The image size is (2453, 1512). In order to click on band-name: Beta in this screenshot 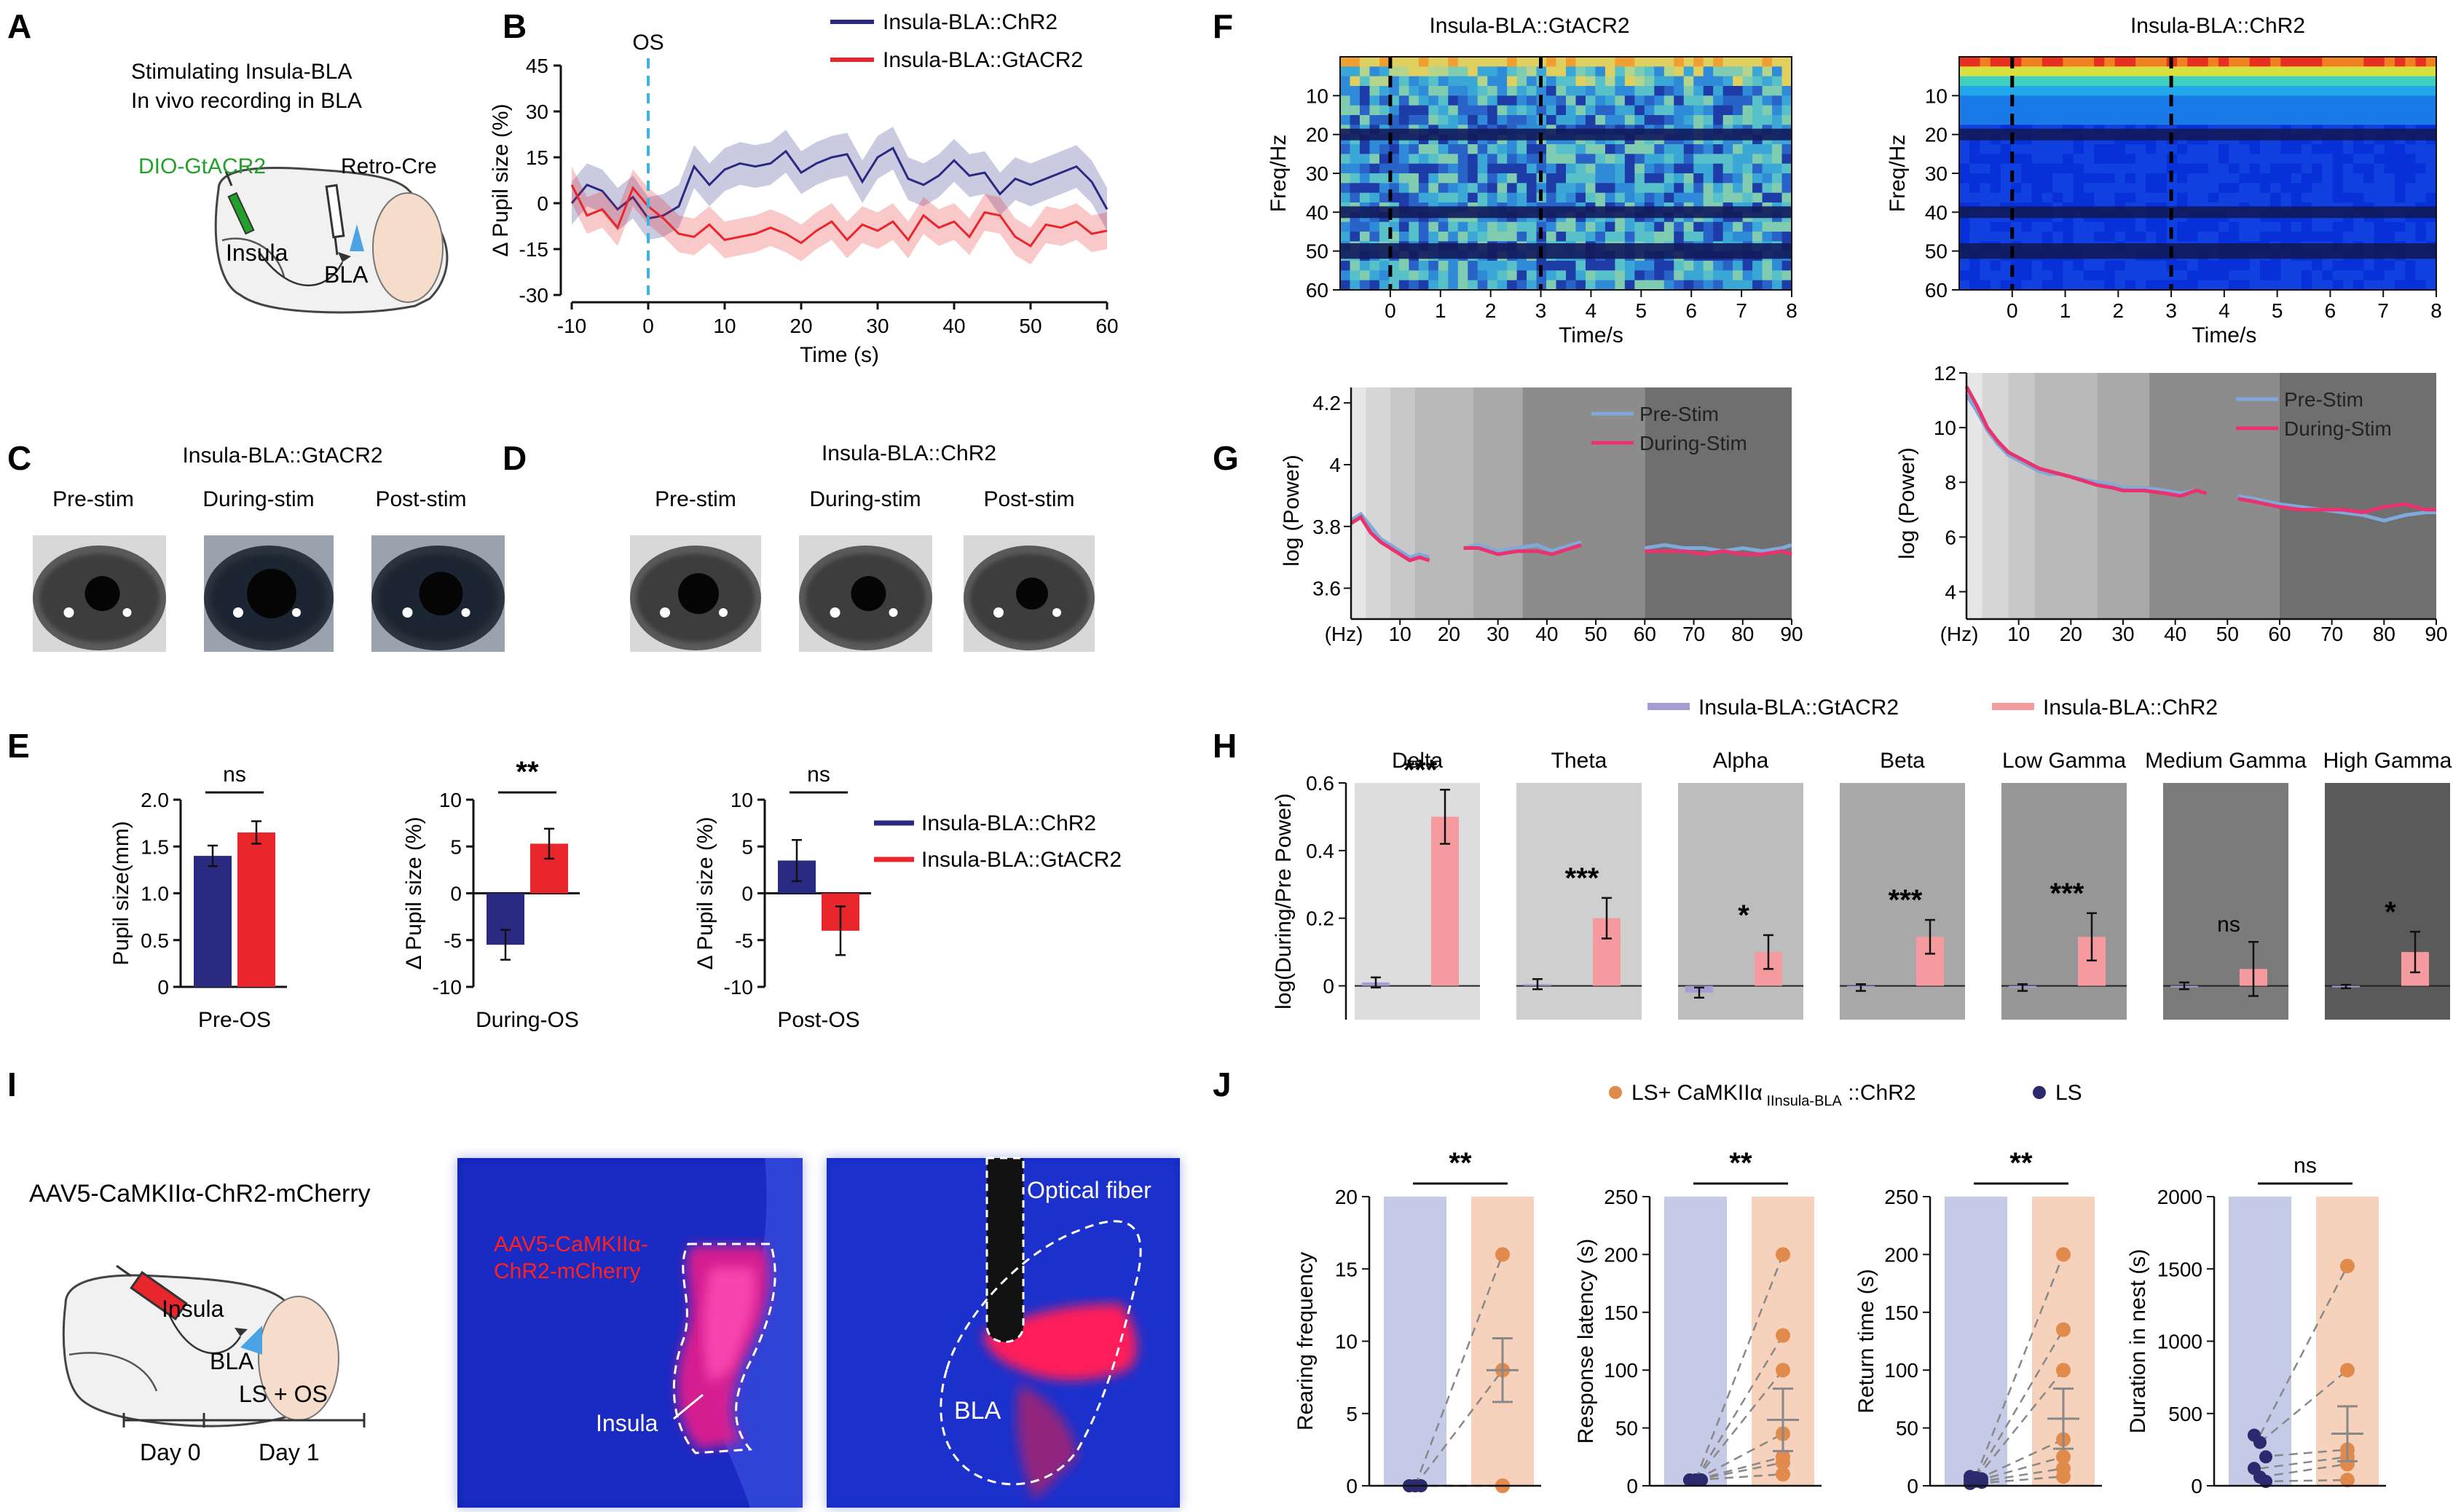, I will do `click(1903, 761)`.